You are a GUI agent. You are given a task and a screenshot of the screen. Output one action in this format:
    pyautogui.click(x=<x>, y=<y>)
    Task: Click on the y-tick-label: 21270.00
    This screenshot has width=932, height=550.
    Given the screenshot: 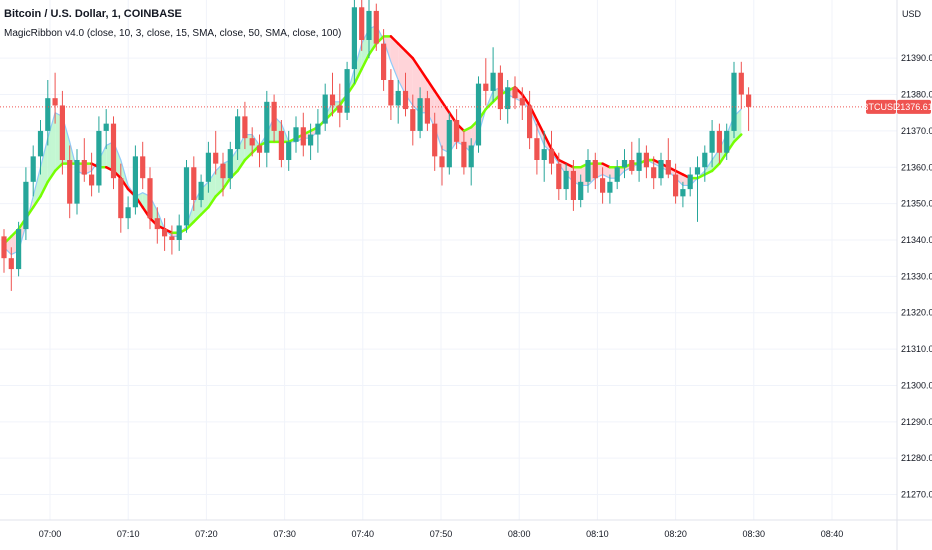 What is the action you would take?
    pyautogui.click(x=916, y=495)
    